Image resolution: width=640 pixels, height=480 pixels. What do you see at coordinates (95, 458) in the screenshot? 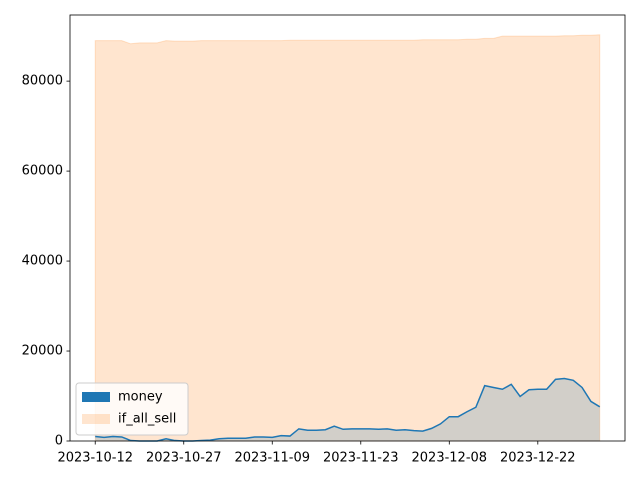
I see `x-tick-label: 2023-10-12` at bounding box center [95, 458].